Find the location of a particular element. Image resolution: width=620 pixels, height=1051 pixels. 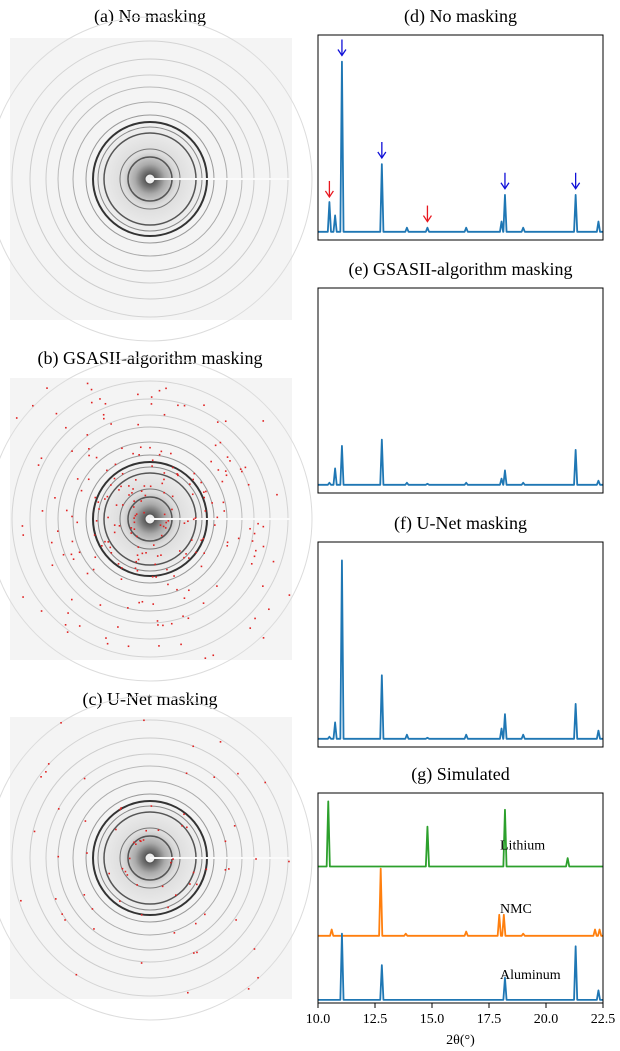

x-tick-label: 15.0 is located at coordinates (432, 1019).